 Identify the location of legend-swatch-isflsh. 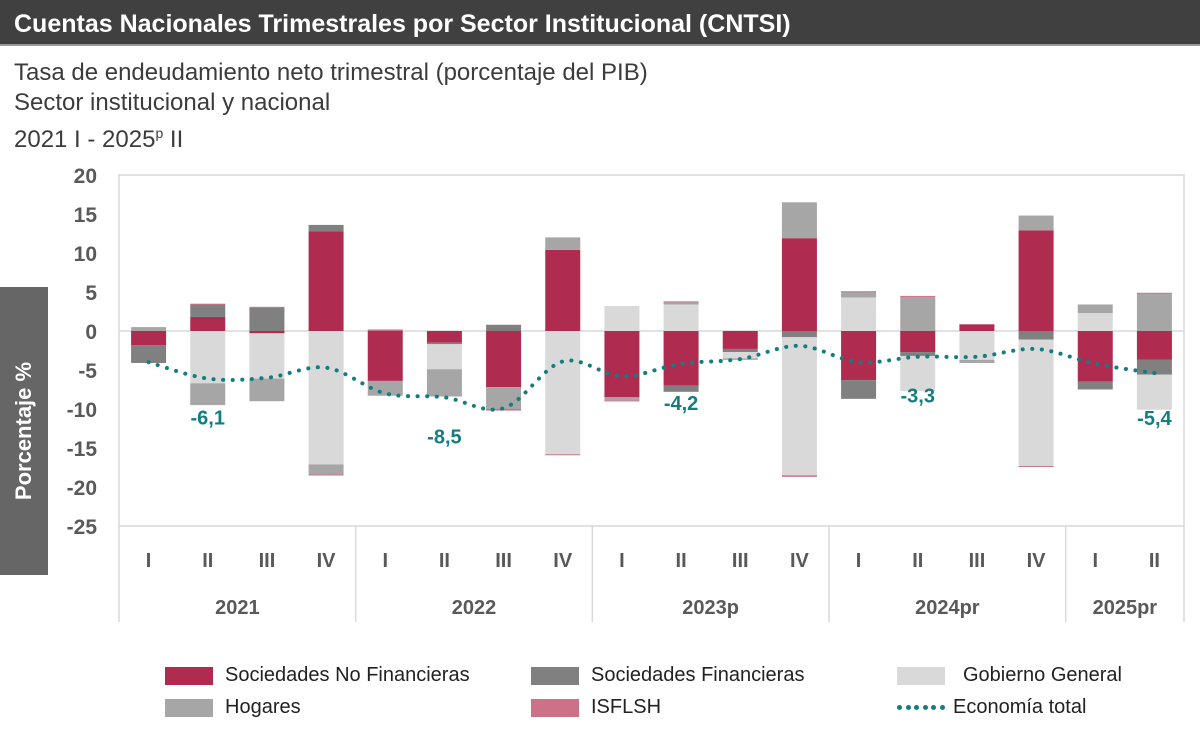
(555, 707).